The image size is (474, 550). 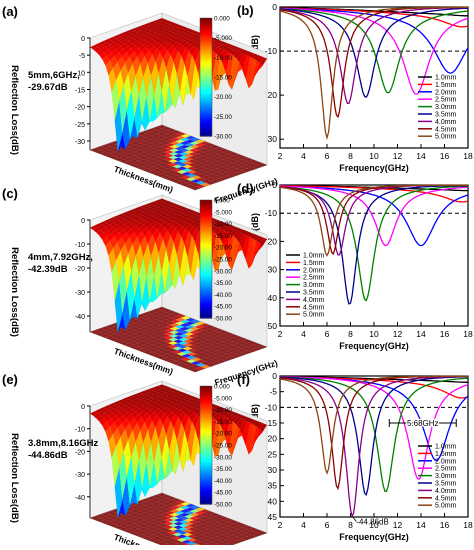 I want to click on z-tick-label: -20, so click(x=80, y=108).